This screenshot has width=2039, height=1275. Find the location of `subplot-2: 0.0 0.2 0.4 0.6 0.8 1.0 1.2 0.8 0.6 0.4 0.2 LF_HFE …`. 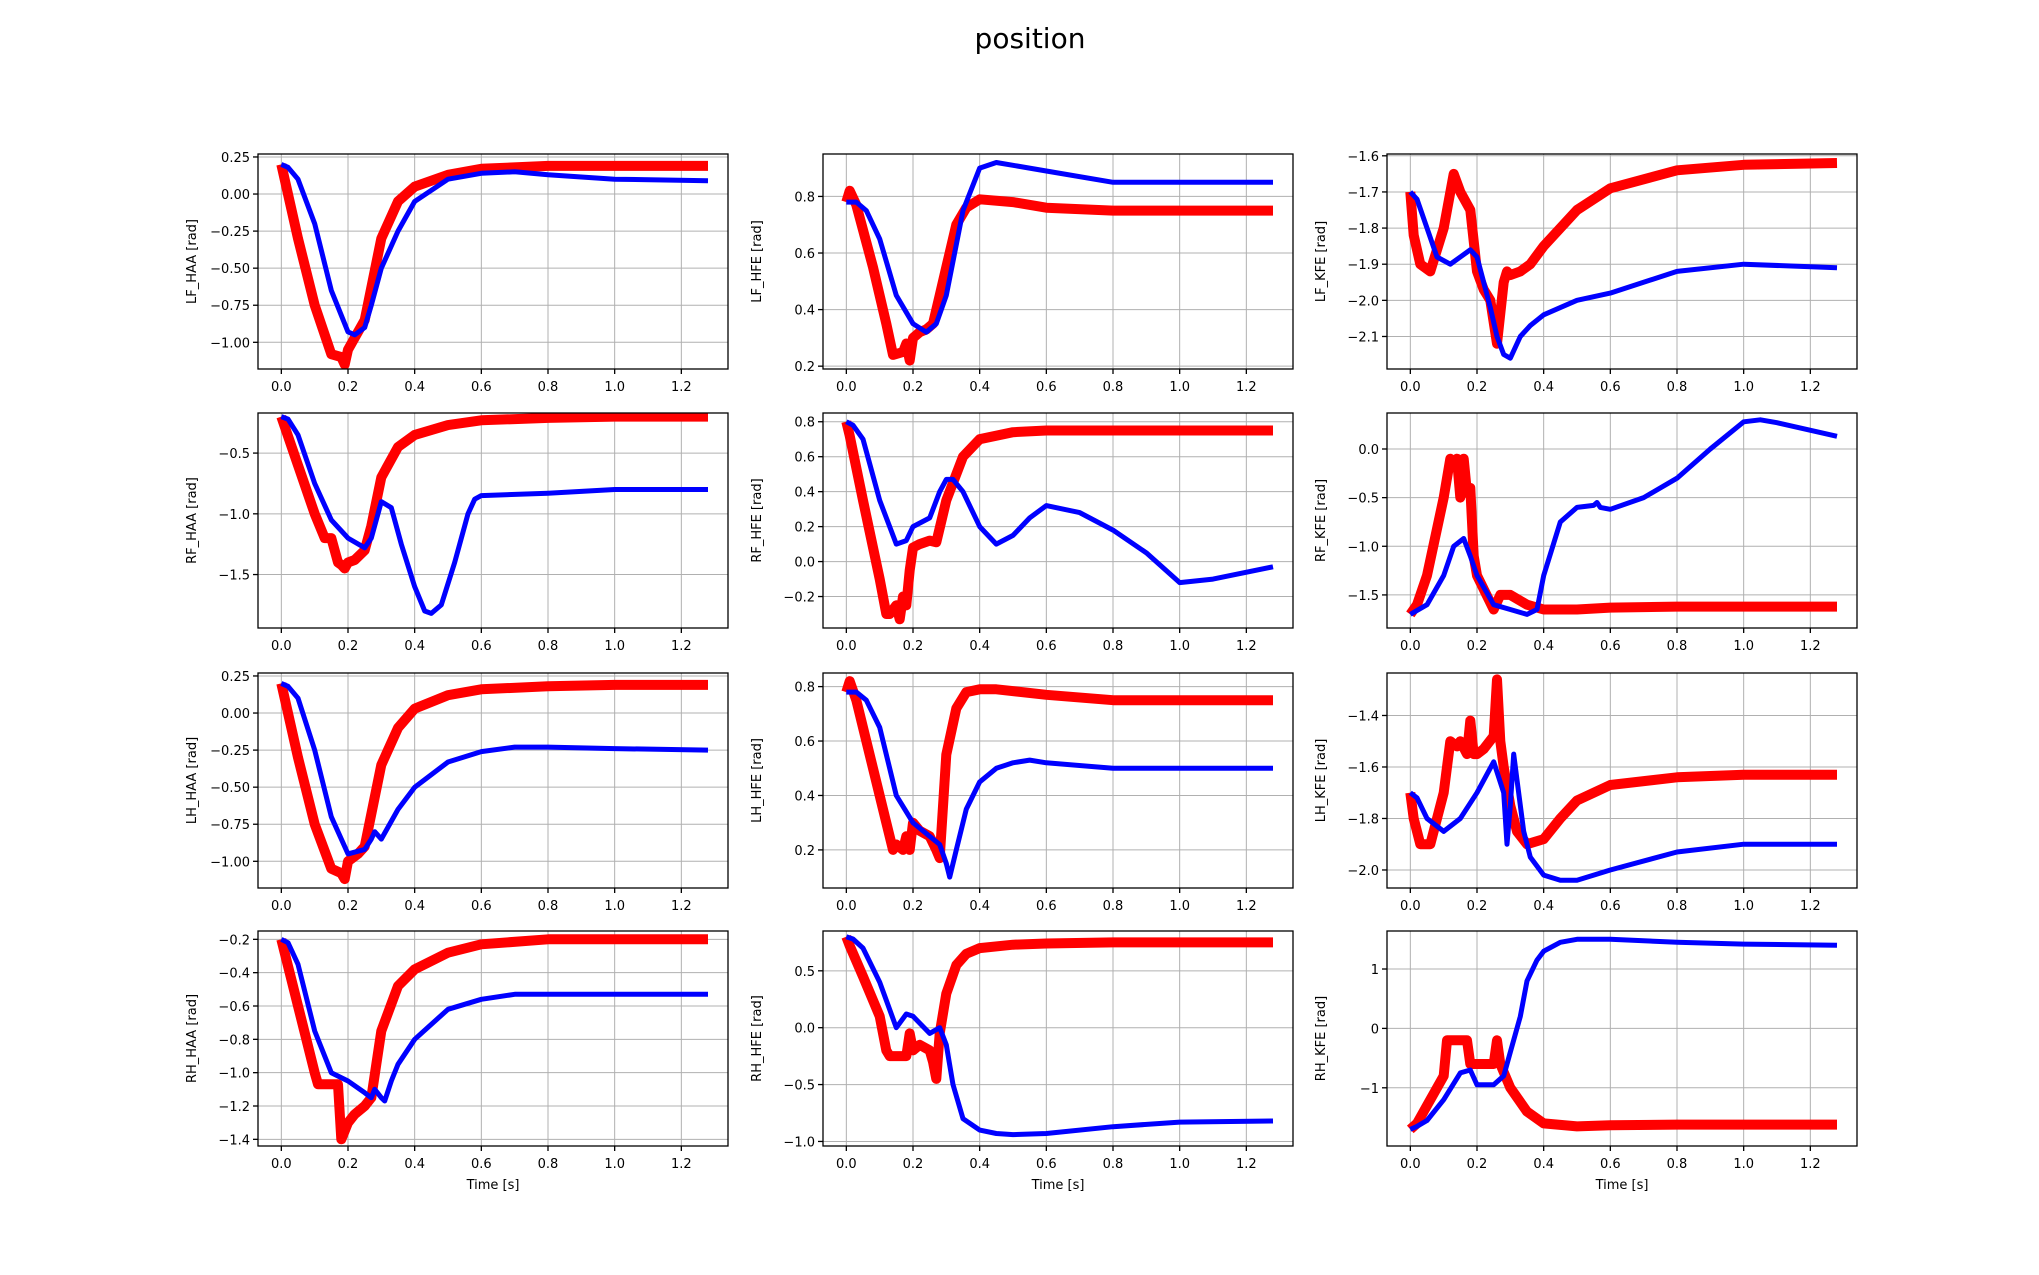

subplot-2: 0.0 0.2 0.4 0.6 0.8 1.0 1.2 0.8 0.6 0.4 0.2 LF_HFE … is located at coordinates (1022, 274).